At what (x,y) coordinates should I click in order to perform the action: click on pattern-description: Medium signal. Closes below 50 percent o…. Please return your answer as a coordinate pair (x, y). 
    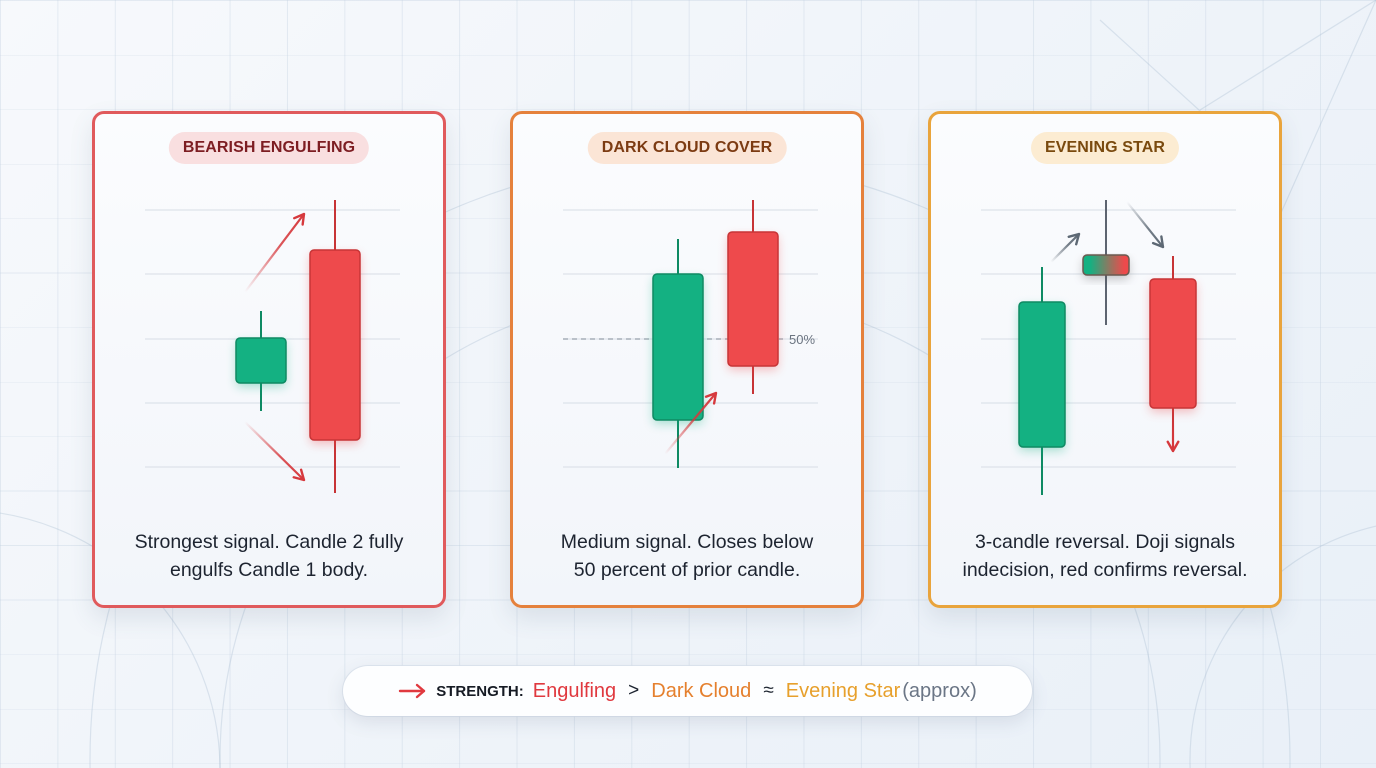
    Looking at the image, I should click on (687, 556).